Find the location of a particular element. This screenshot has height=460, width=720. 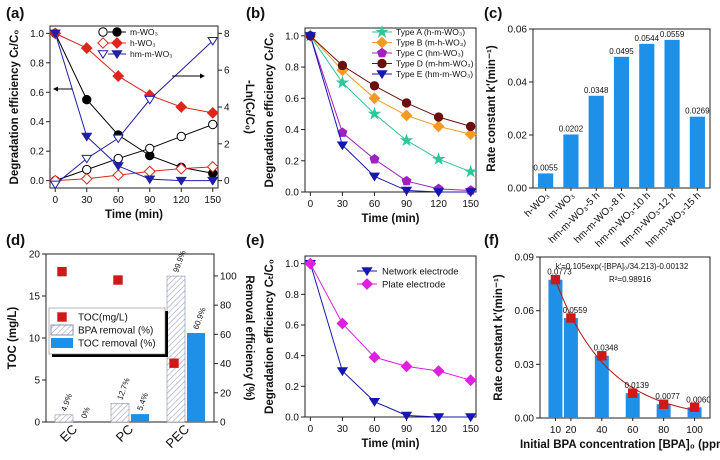

y-axis-label: Rate constant k'(min⁻¹) is located at coordinates (492, 108).